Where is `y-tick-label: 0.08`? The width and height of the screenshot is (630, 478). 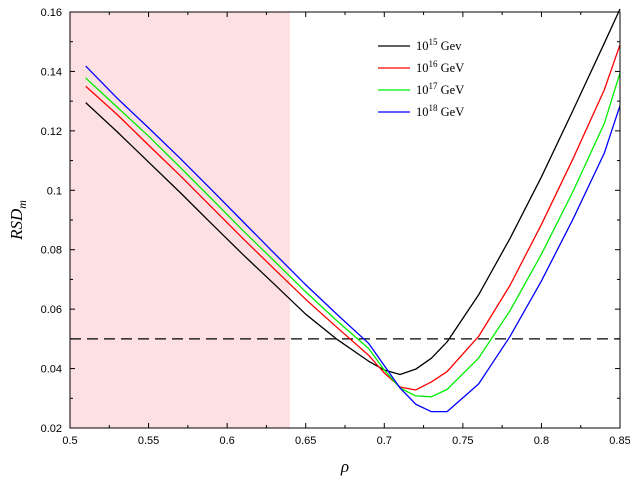
y-tick-label: 0.08 is located at coordinates (51, 251).